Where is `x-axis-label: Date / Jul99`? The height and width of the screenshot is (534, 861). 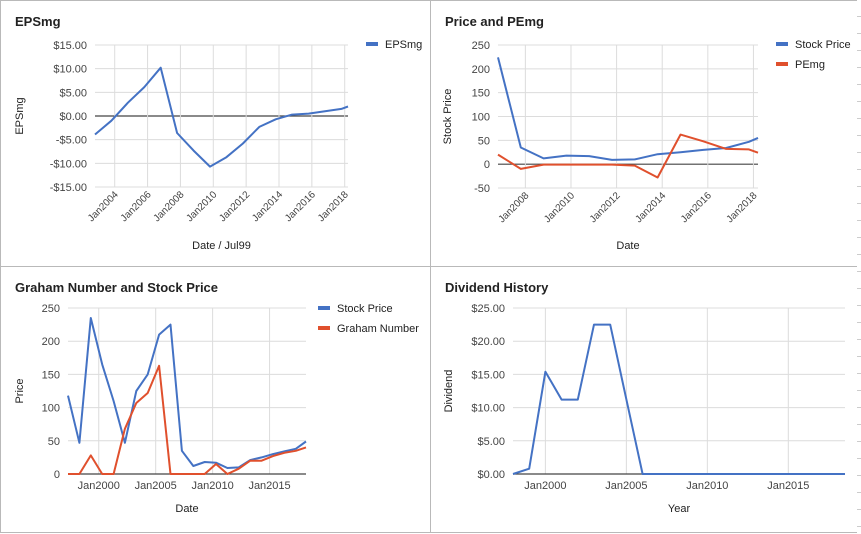 x-axis-label: Date / Jul99 is located at coordinates (221, 246).